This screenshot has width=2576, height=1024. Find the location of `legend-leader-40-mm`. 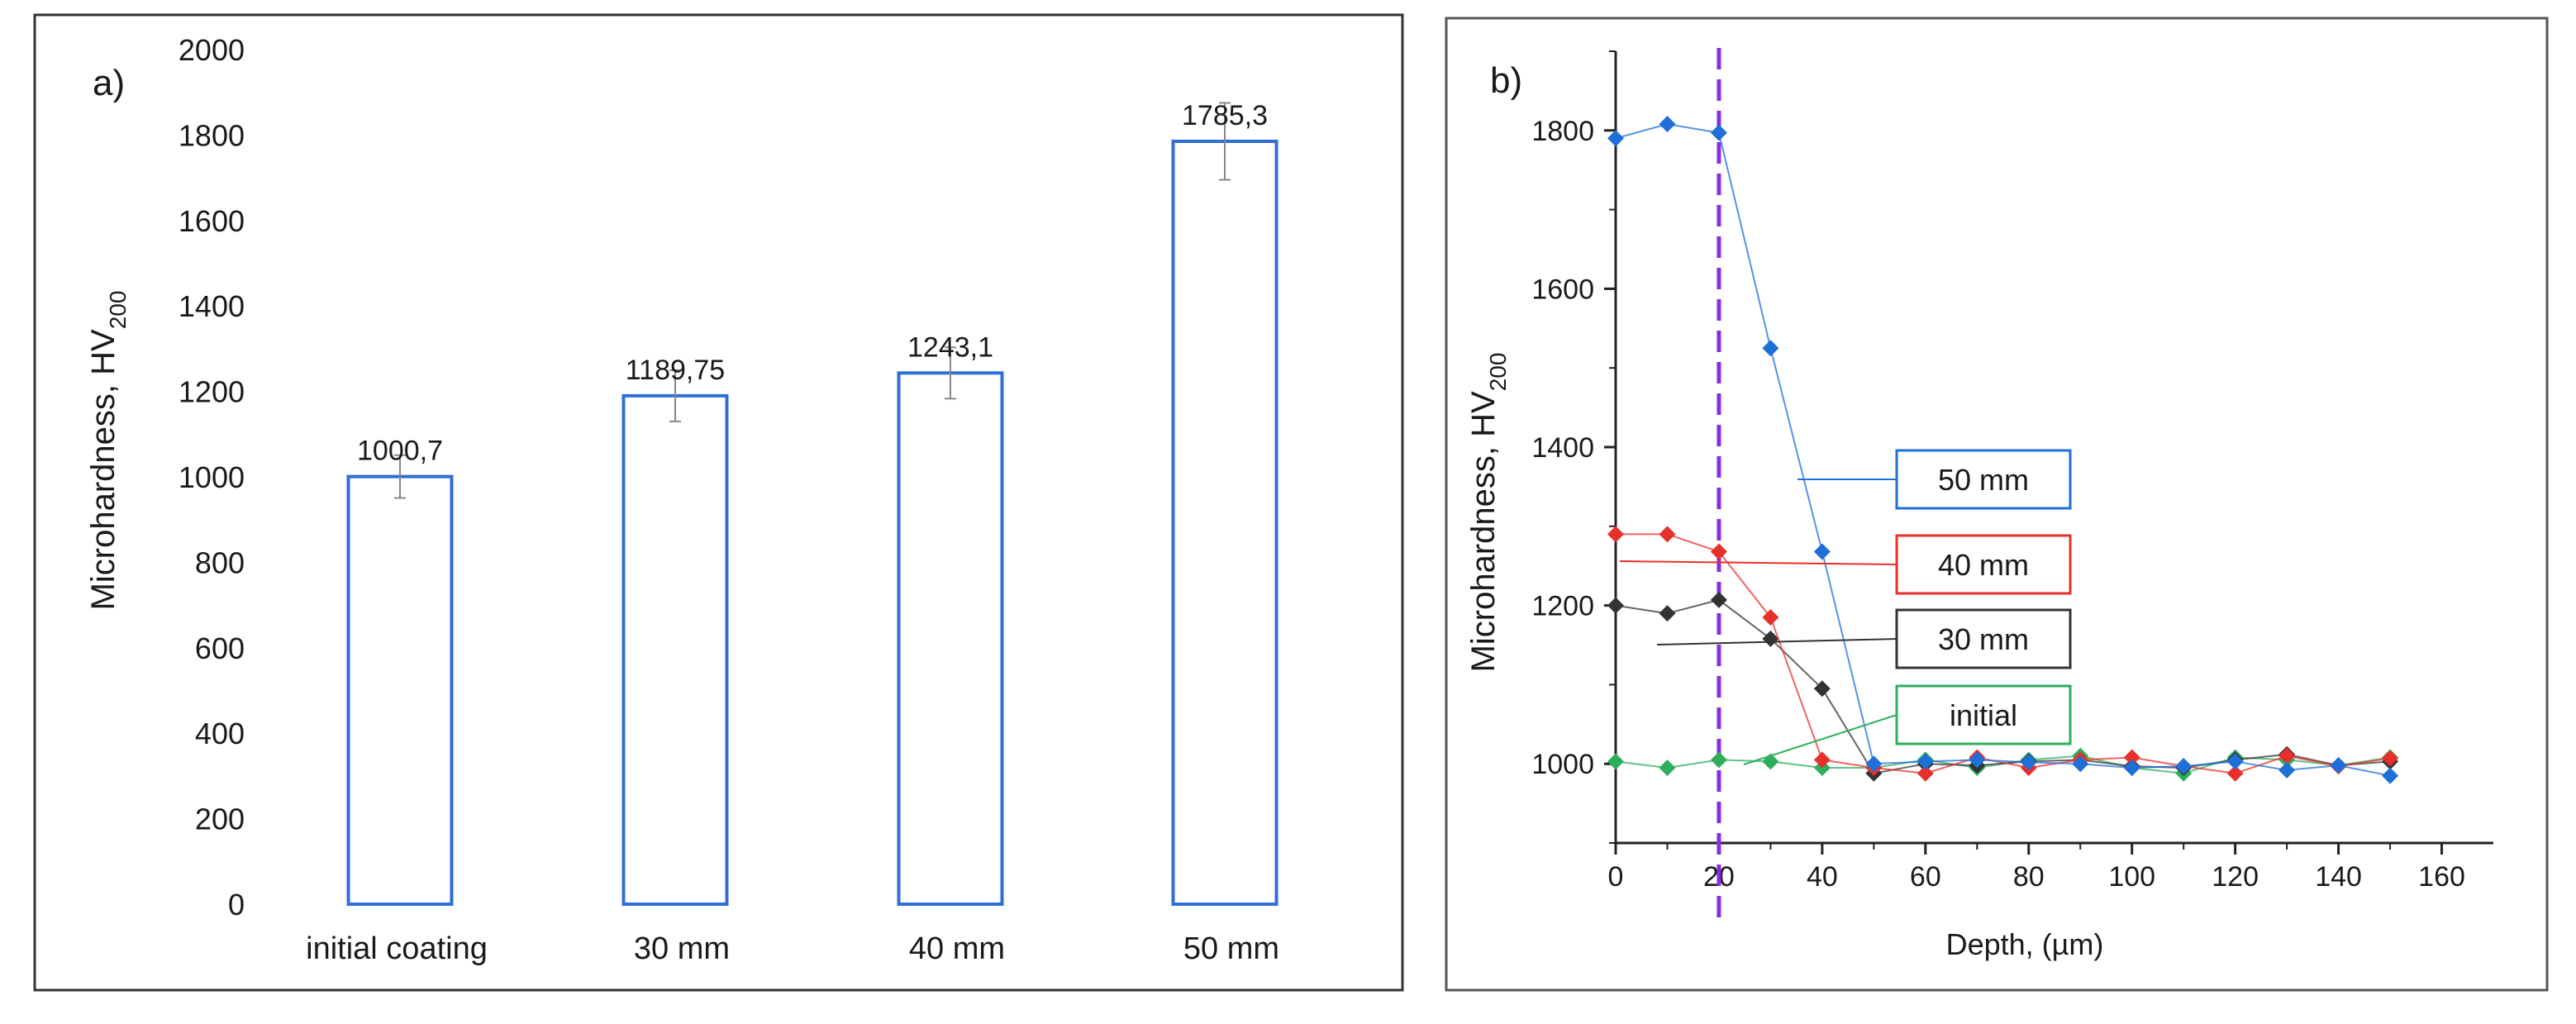

legend-leader-40-mm is located at coordinates (1758, 562).